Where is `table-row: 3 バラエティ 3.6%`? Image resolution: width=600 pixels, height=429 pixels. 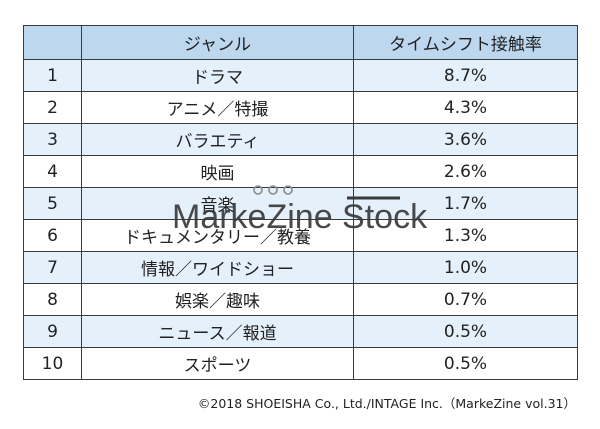 table-row: 3 バラエティ 3.6% is located at coordinates (300, 139).